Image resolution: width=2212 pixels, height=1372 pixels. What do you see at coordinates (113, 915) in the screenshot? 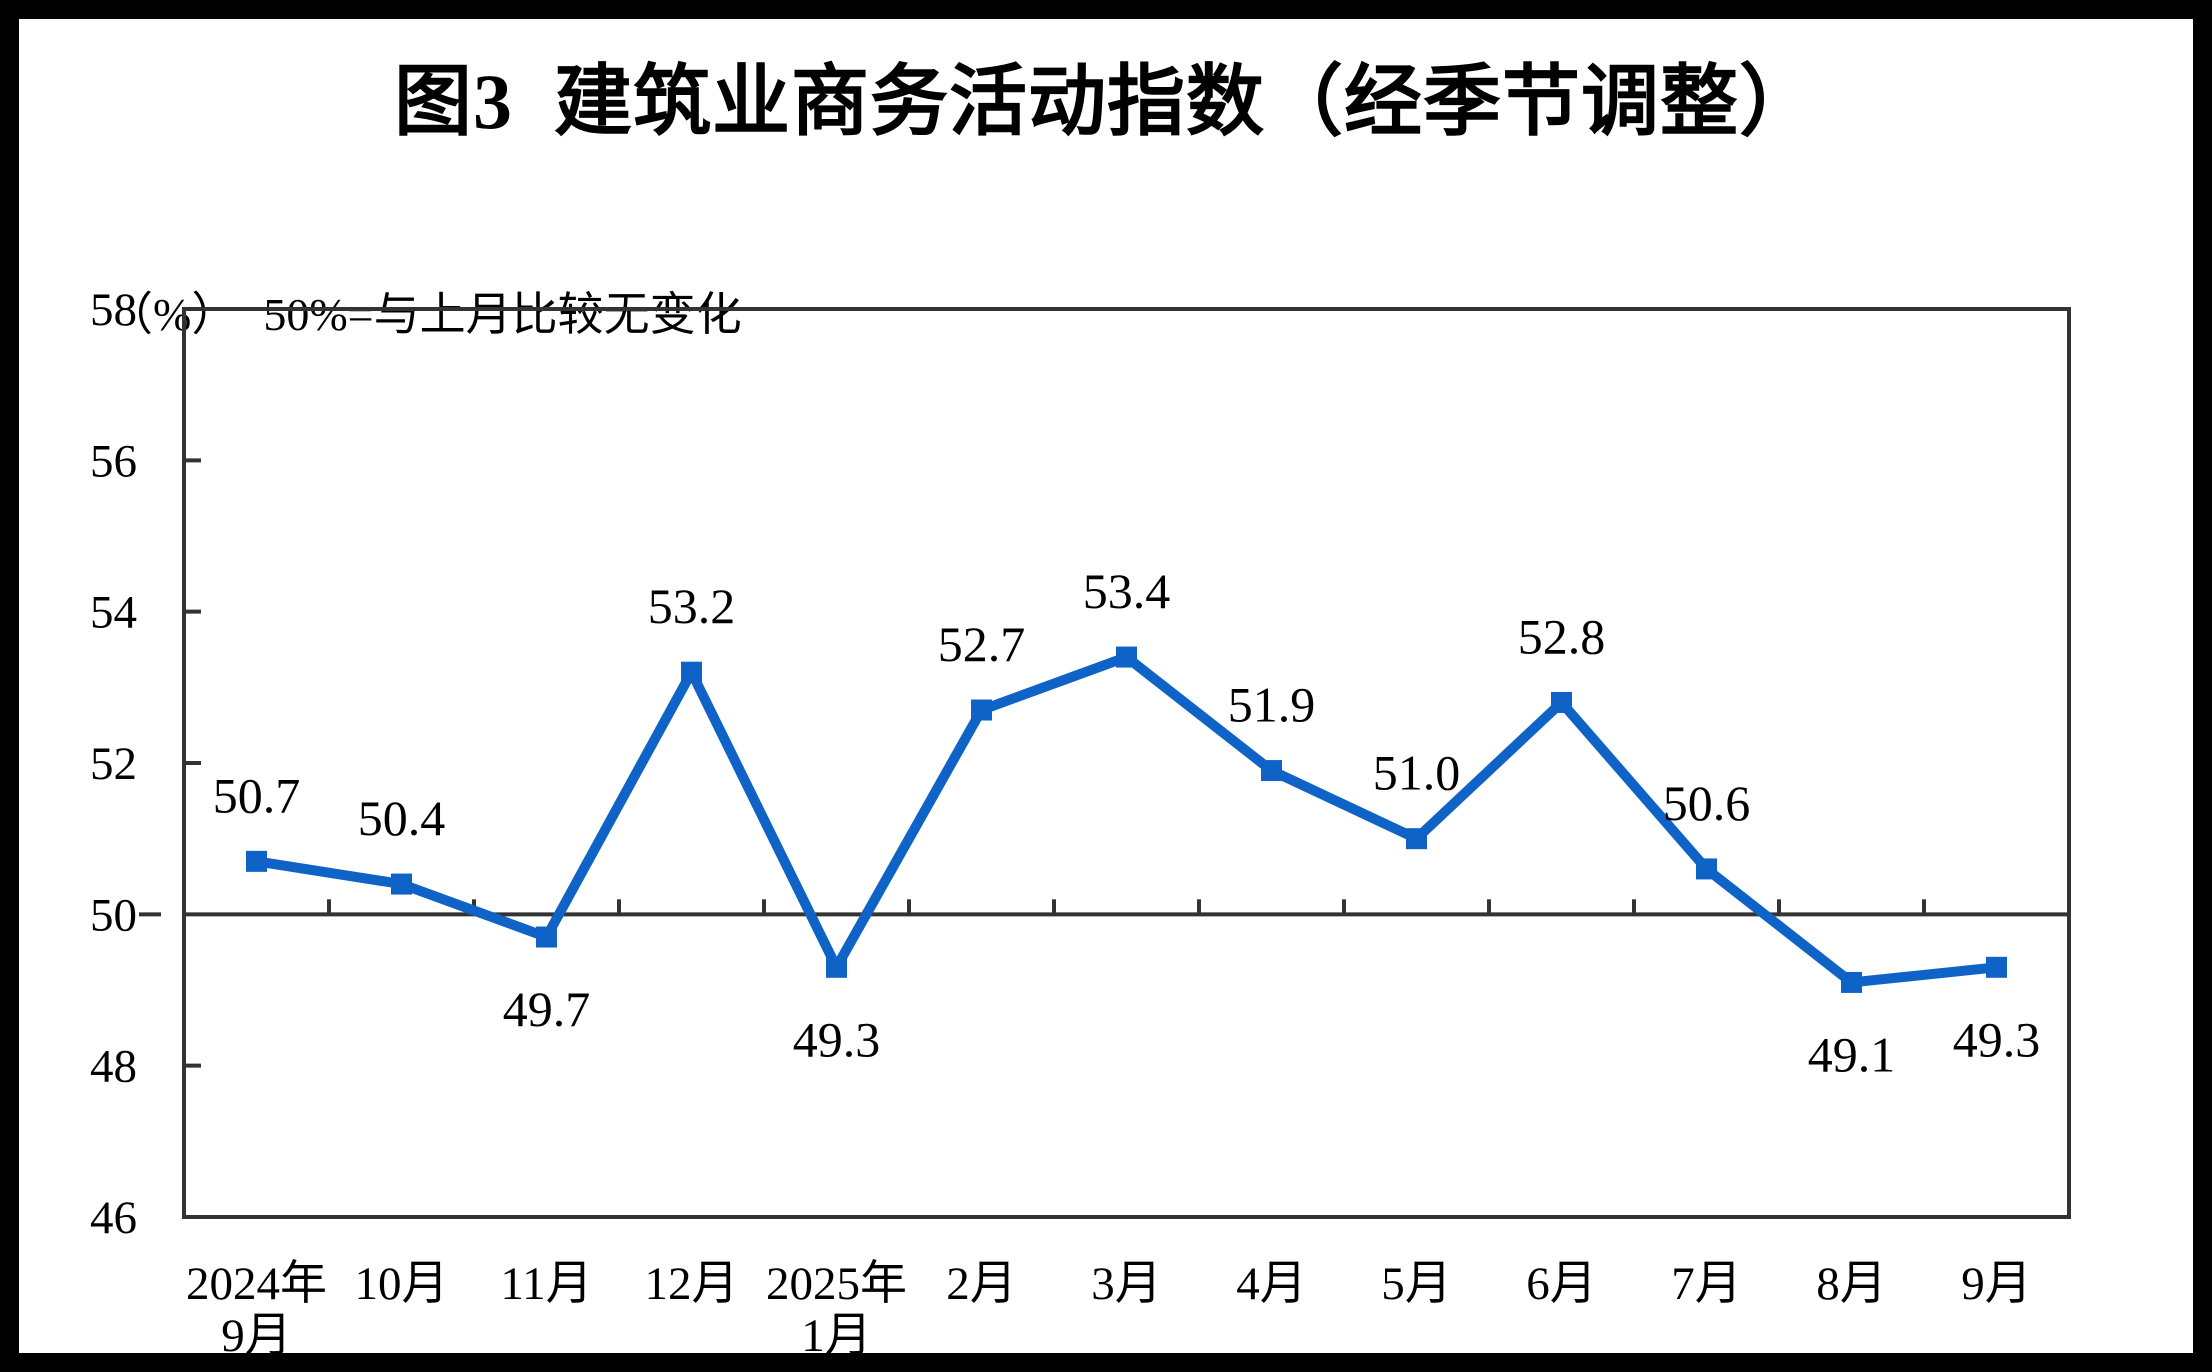
I see `y-axis-tick-label: 50` at bounding box center [113, 915].